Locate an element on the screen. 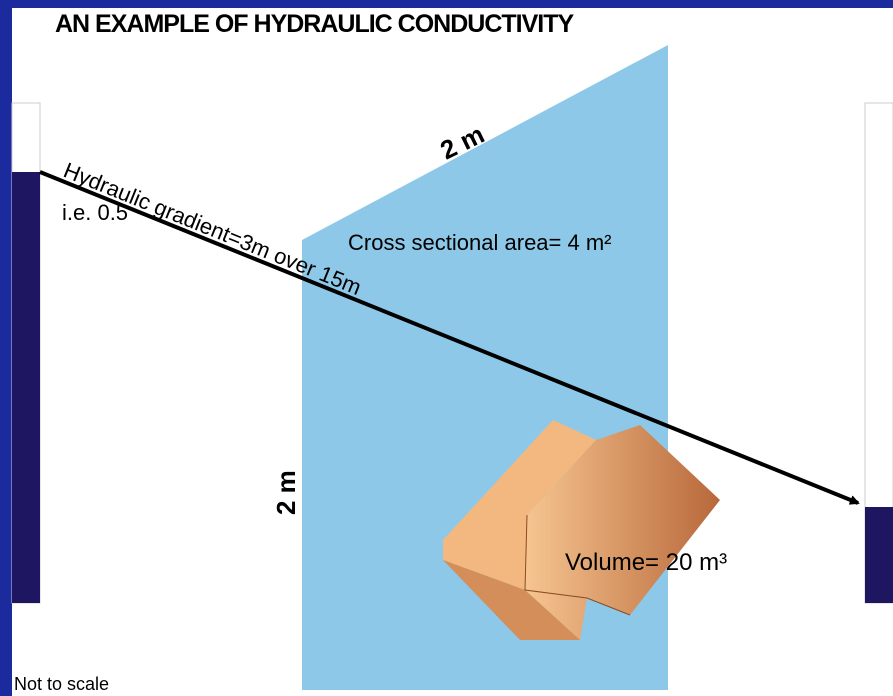 The image size is (893, 696). flow-volume is located at coordinates (581, 530).